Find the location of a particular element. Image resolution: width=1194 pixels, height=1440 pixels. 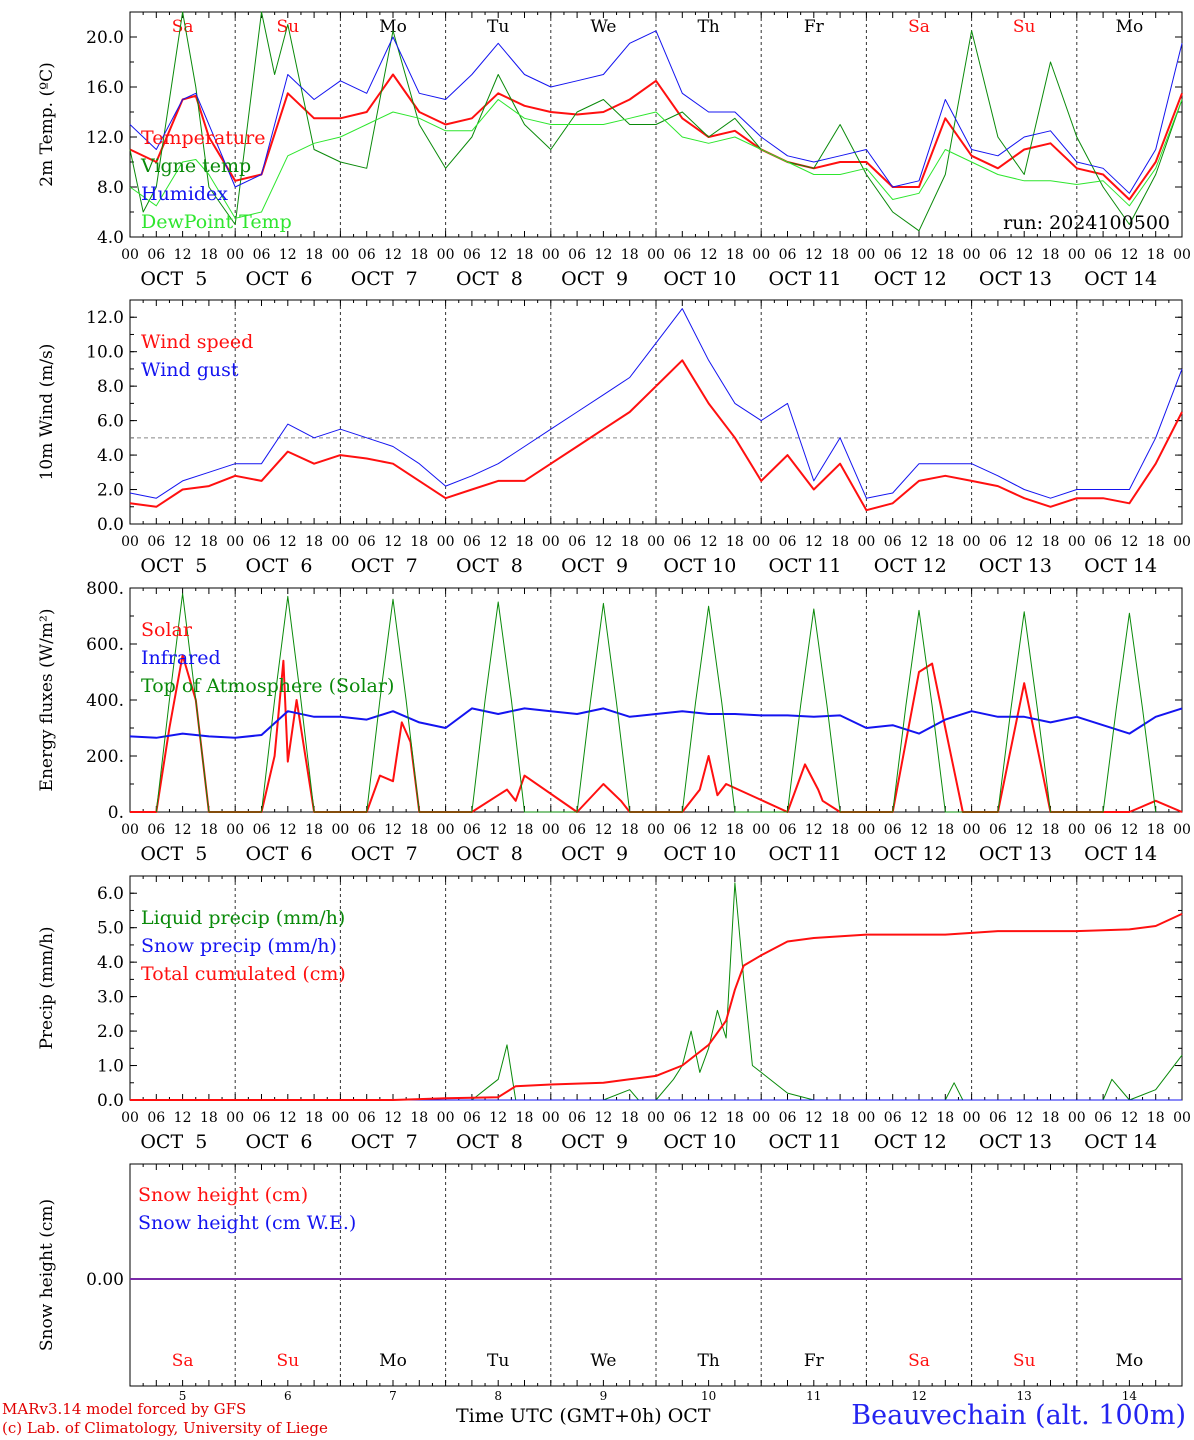

y-tick-label: 2.0 is located at coordinates (110, 491).